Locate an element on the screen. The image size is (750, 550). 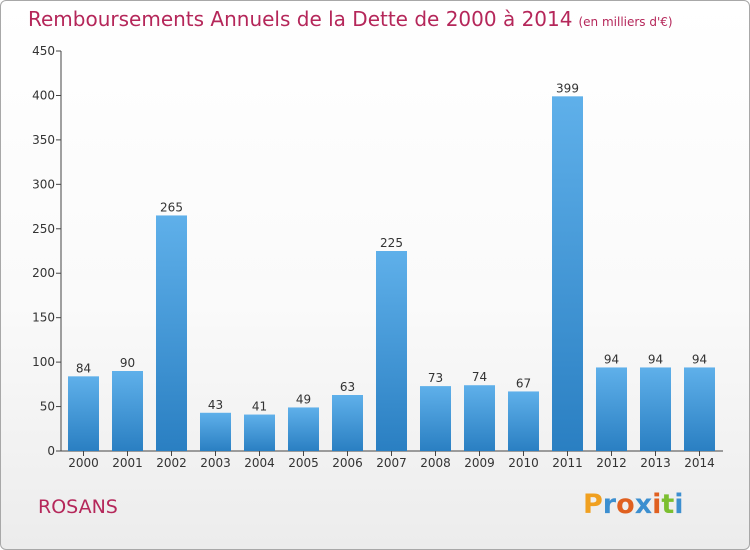
y-tick-label: 400 is located at coordinates (43, 95).